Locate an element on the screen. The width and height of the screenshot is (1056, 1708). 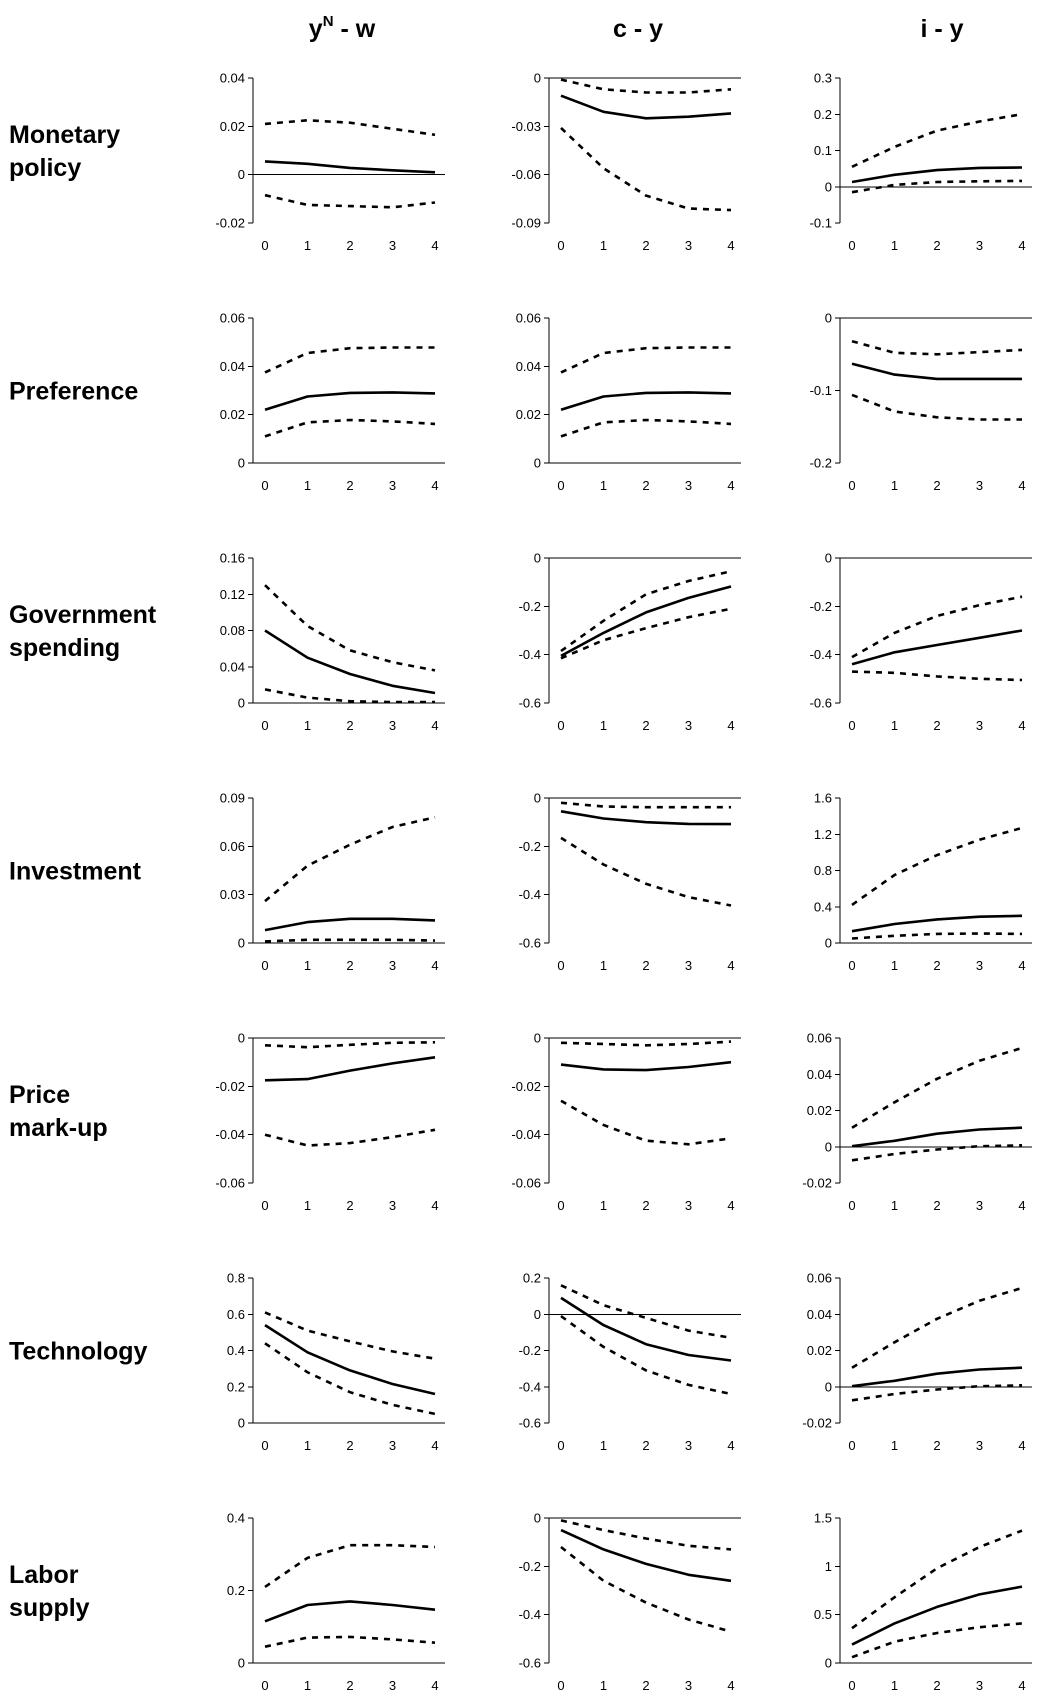
y-tick-label: 0.02 is located at coordinates (528, 414).